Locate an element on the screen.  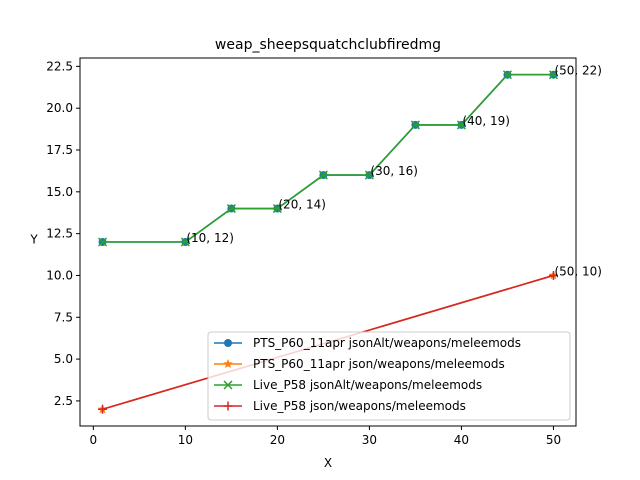
legend-label: PTS_P60_11apr jsonAlt/weapons/meleemods is located at coordinates (387, 343).